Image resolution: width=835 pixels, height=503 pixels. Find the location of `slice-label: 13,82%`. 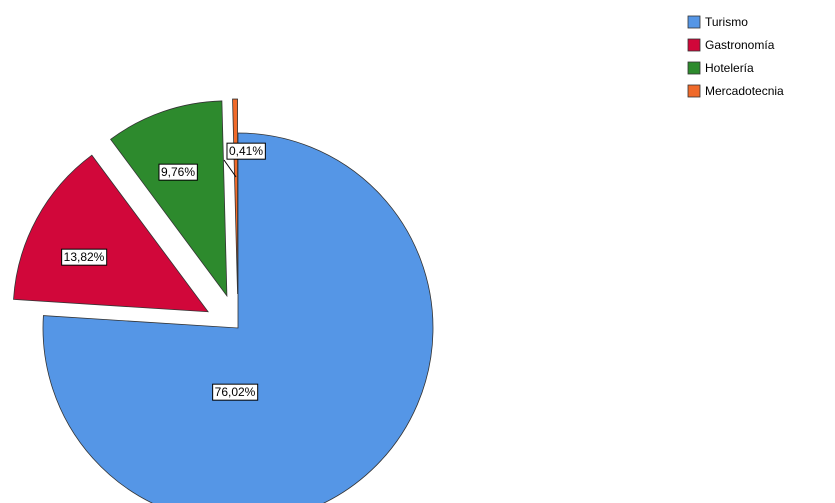

slice-label: 13,82% is located at coordinates (84, 257).